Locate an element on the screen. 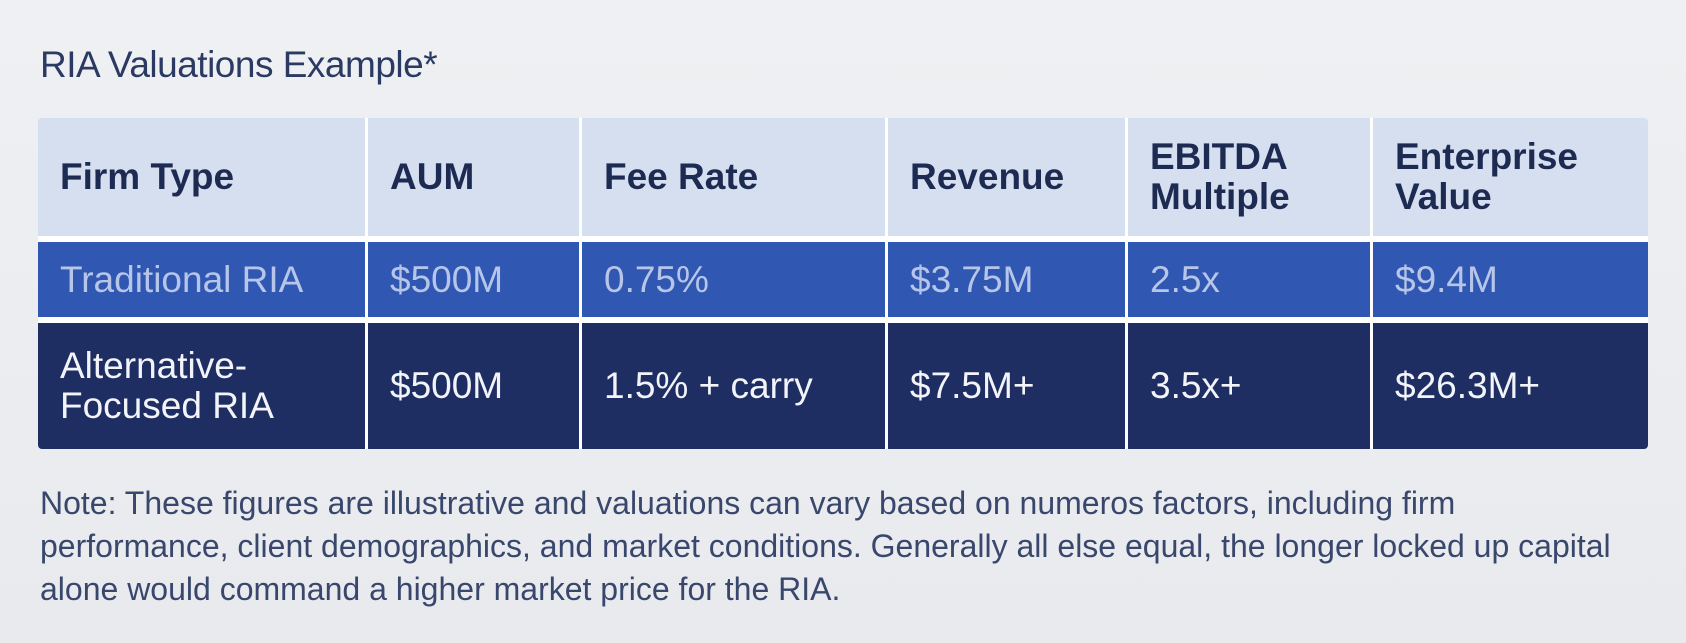 This screenshot has height=643, width=1686. cell-fee-rate: 0.75% is located at coordinates (735, 279).